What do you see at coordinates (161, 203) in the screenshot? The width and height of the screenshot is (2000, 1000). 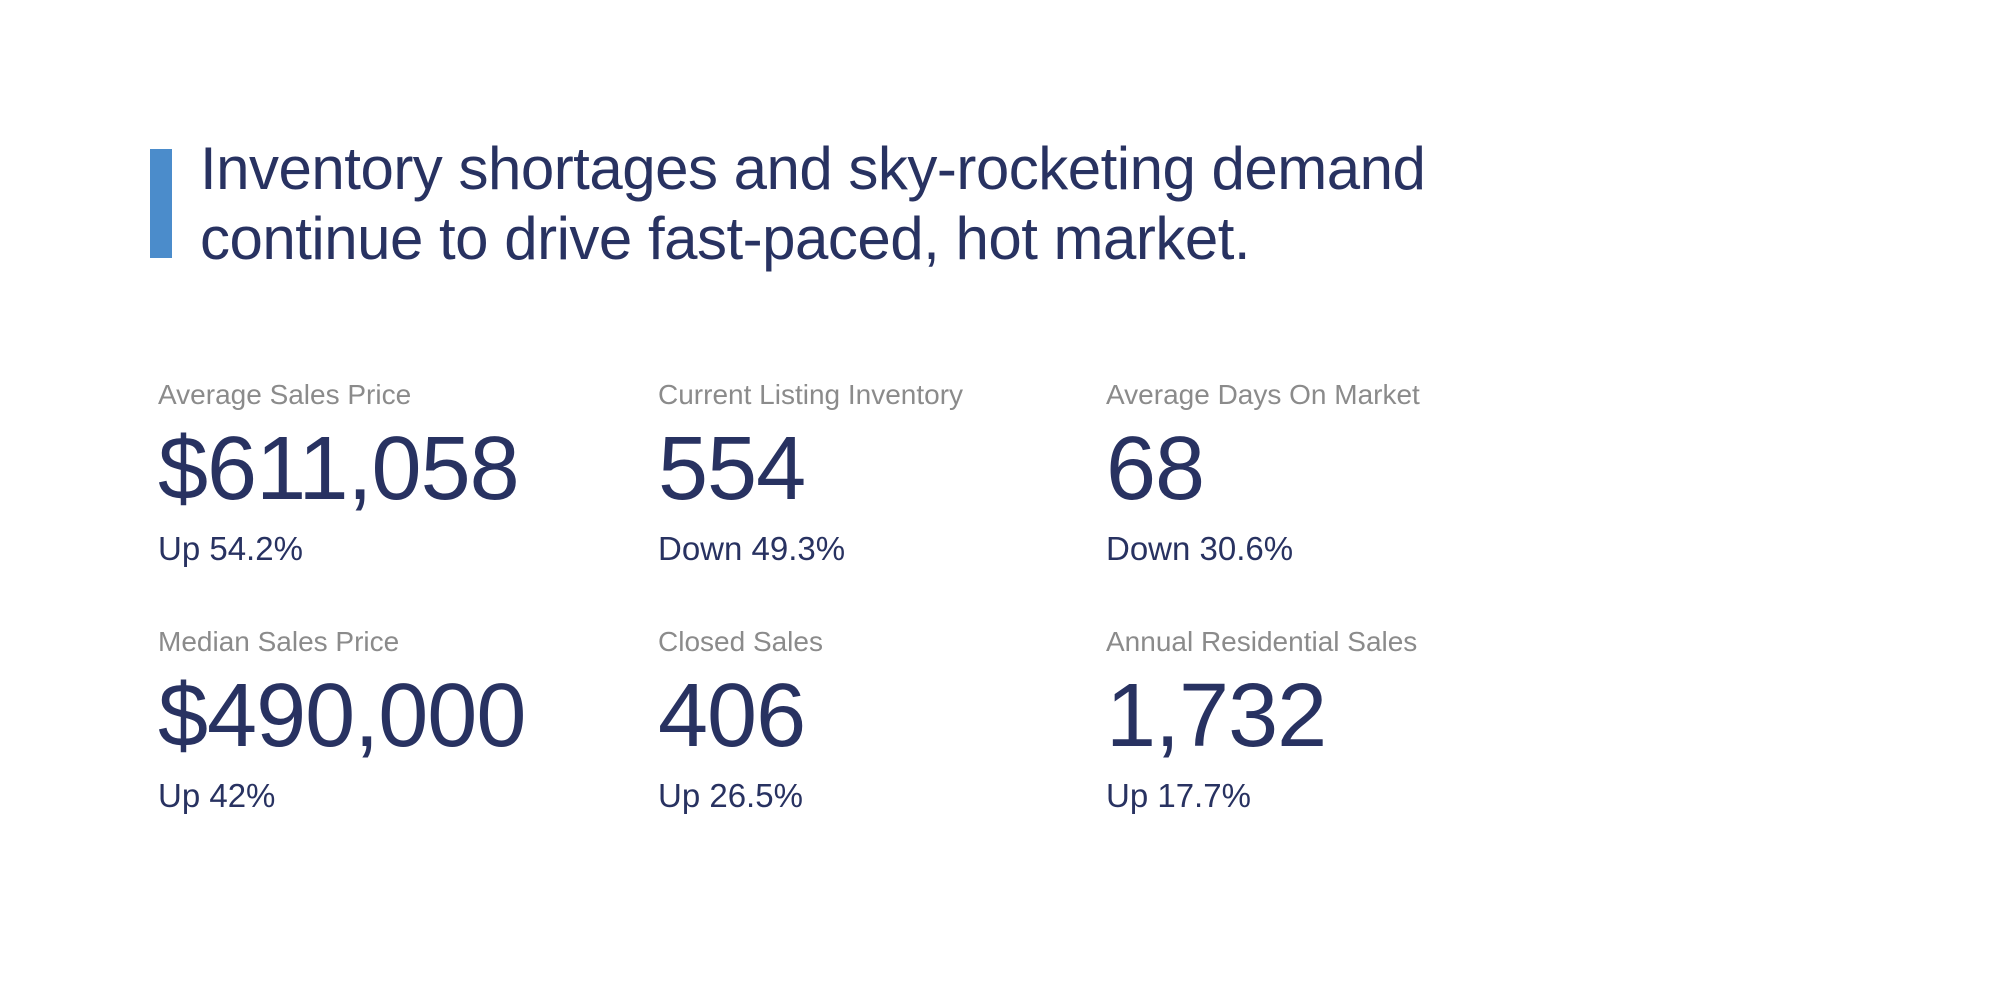 I see `headline-accent-bar` at bounding box center [161, 203].